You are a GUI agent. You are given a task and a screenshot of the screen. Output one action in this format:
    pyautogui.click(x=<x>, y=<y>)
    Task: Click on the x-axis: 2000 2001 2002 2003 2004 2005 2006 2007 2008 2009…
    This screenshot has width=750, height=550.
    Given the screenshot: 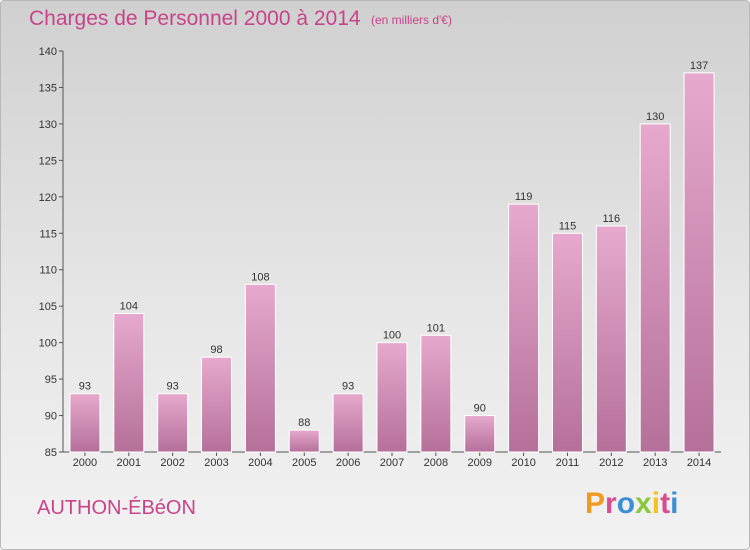 What is the action you would take?
    pyautogui.click(x=392, y=460)
    